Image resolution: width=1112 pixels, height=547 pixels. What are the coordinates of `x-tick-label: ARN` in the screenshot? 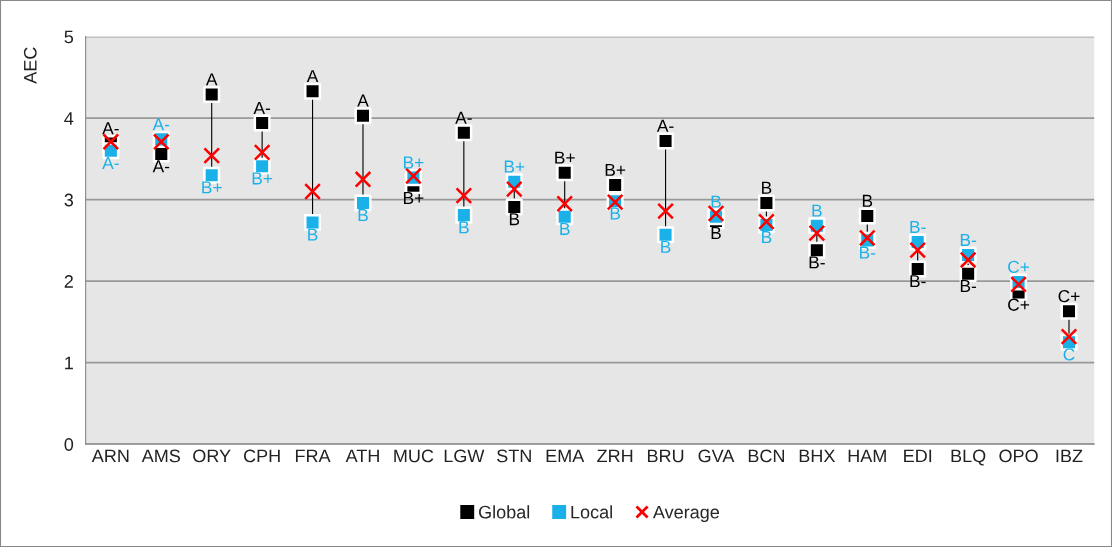 It's located at (110, 456).